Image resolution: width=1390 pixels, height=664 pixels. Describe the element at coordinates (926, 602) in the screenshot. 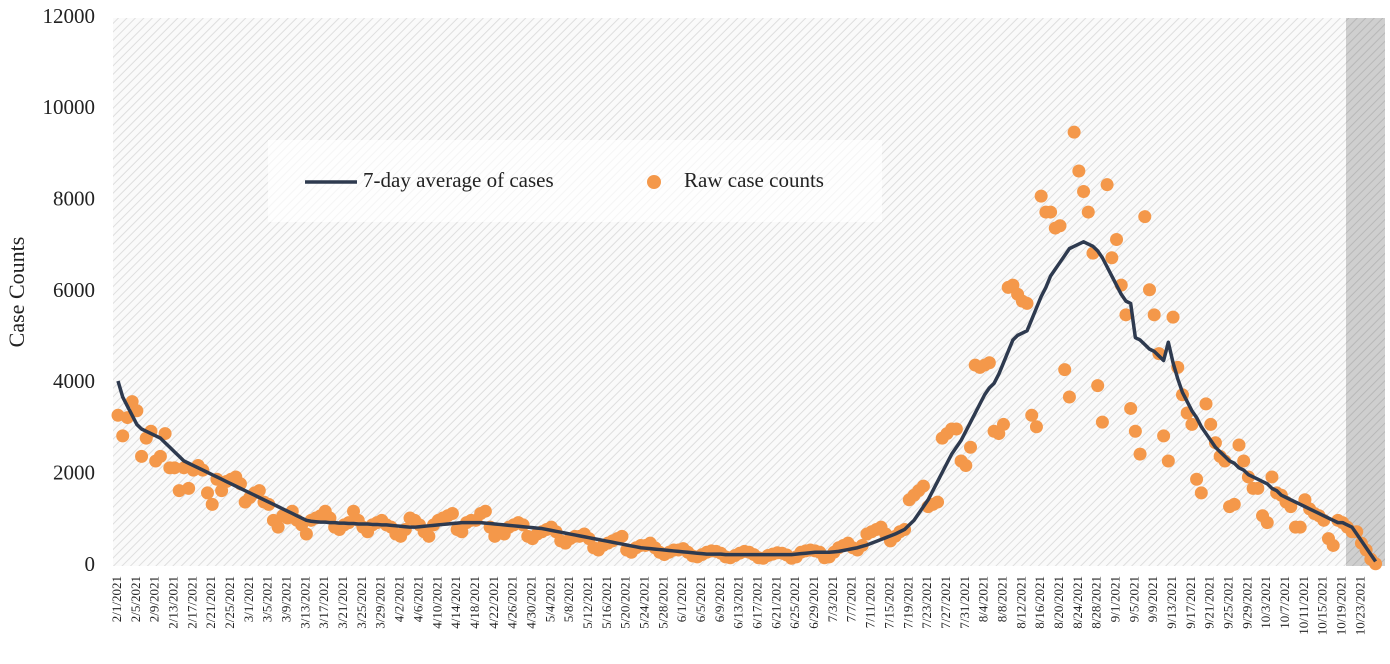

I see `x-tick-label: 7/23/2021` at that location.